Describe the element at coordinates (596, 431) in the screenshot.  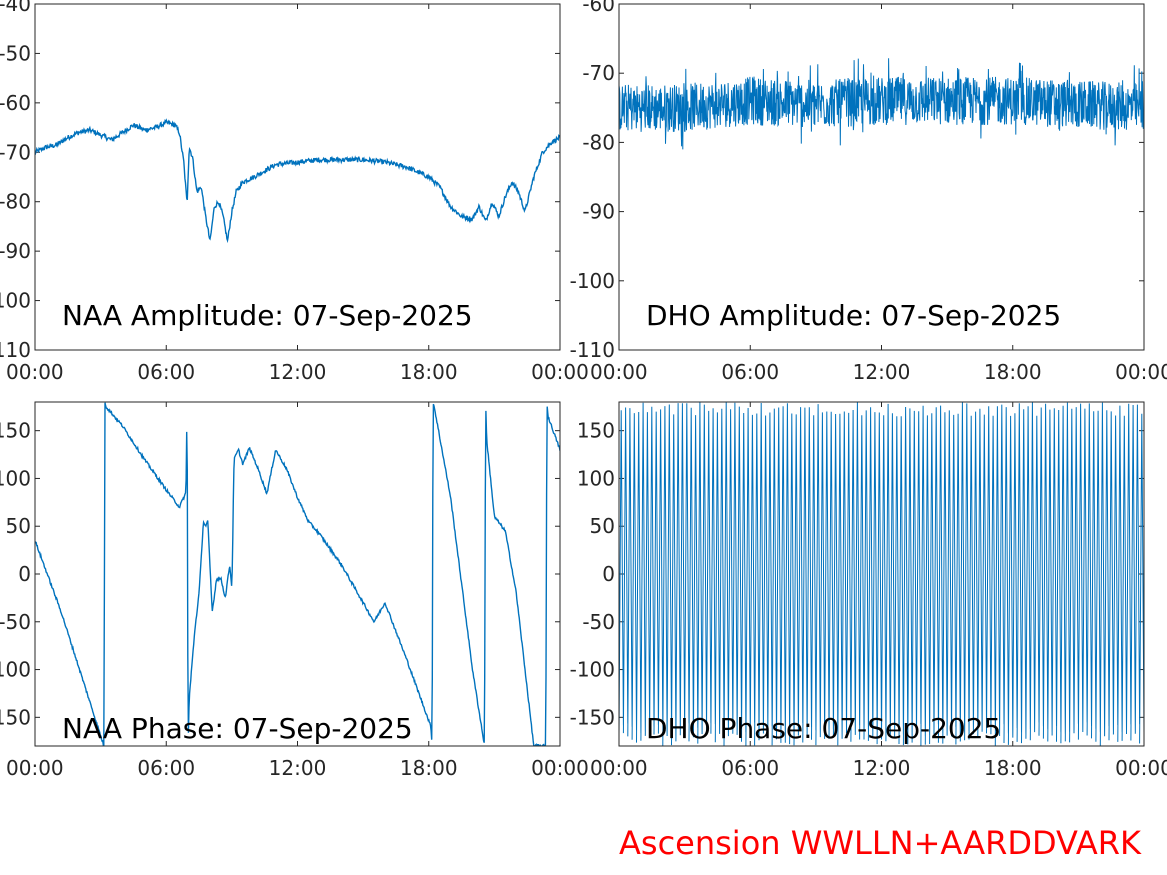
I see `dho-phase-ytick-label: 150` at that location.